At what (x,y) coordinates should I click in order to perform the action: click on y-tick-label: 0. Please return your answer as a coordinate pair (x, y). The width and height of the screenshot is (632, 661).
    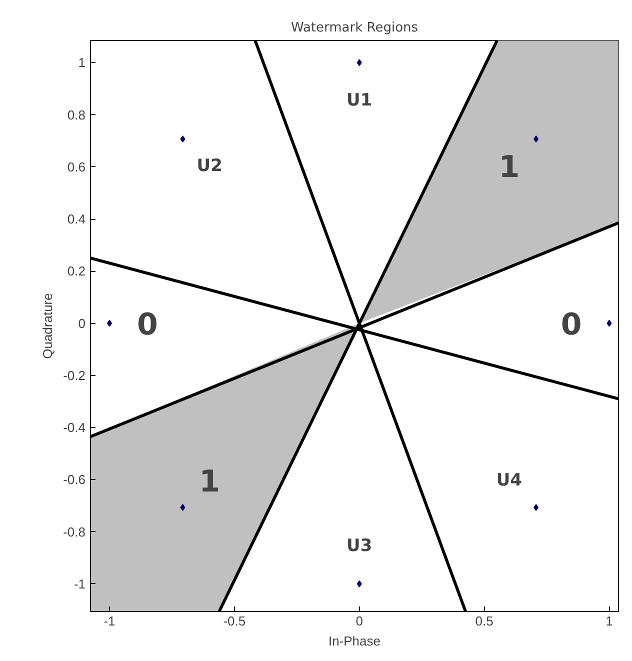
    Looking at the image, I should click on (82, 323).